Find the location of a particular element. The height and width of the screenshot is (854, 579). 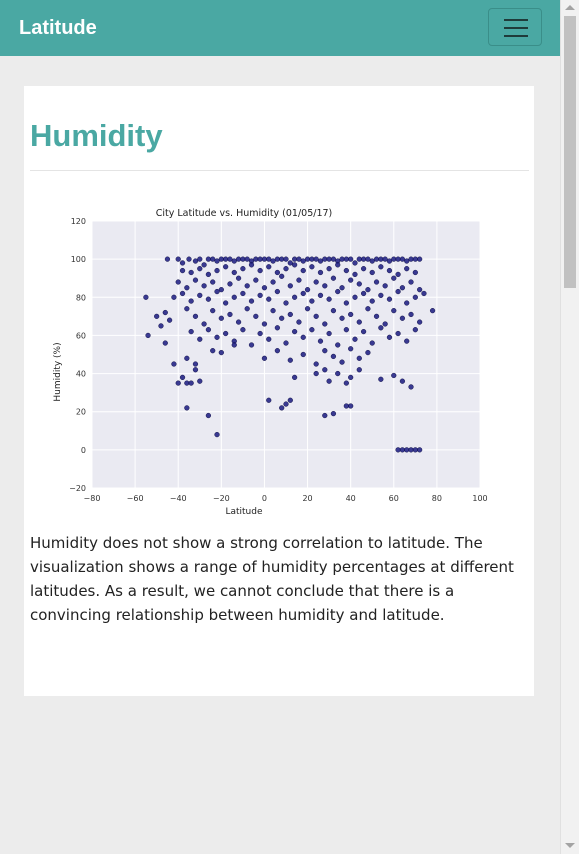

navbar-brand: Latitude is located at coordinates (58, 28).